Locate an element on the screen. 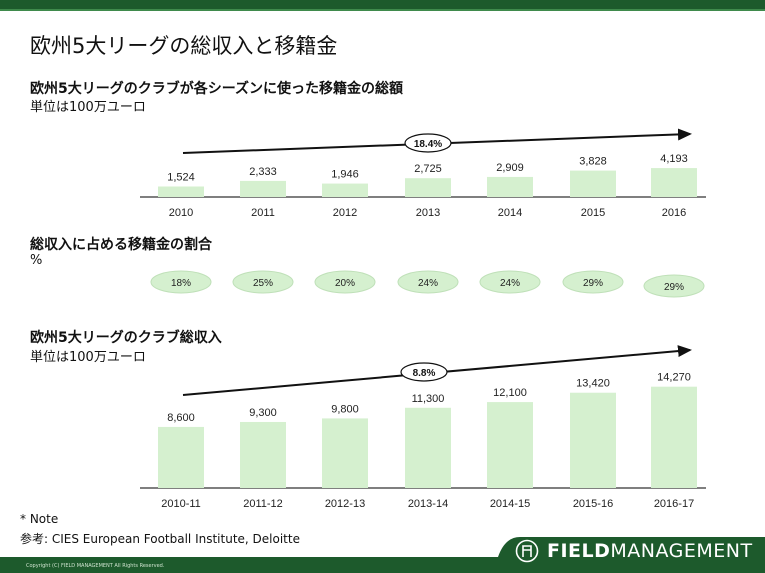 This screenshot has width=765, height=573. transfer-category-label: 2011 is located at coordinates (263, 213).